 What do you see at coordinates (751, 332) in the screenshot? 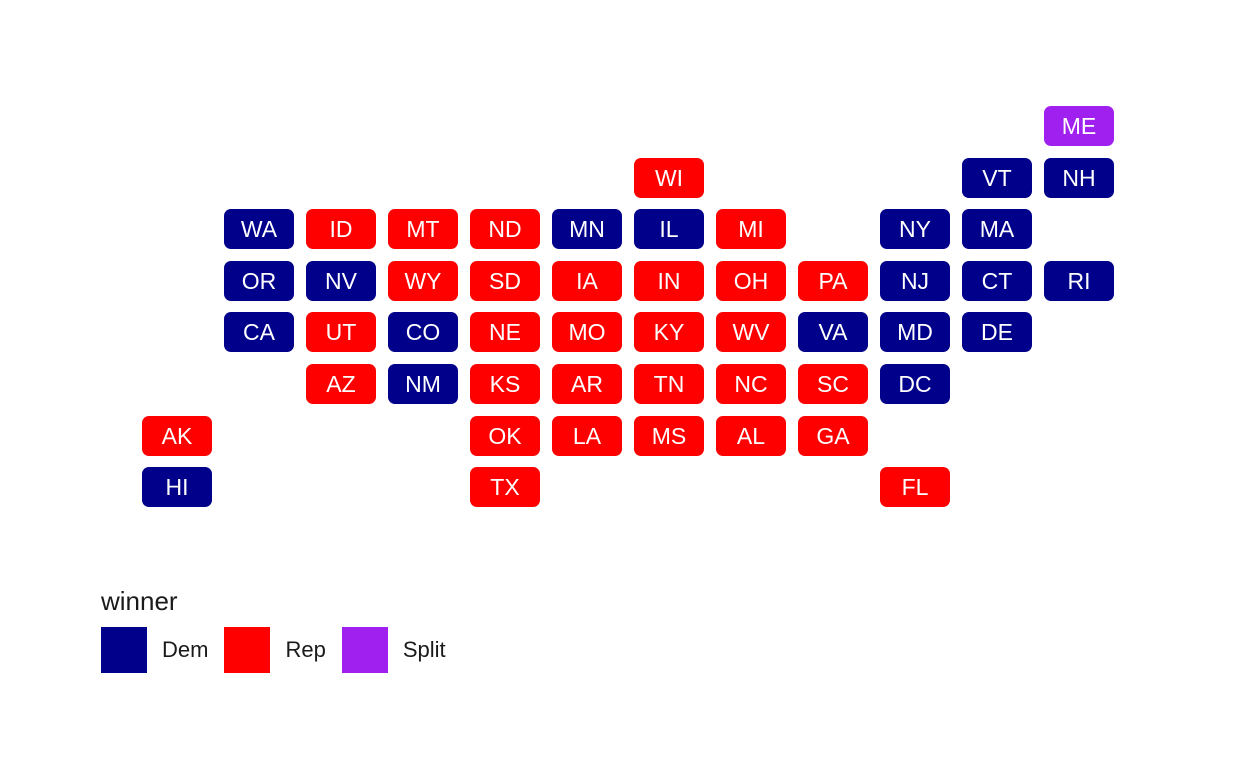
I see `state-tile-wv: WV` at bounding box center [751, 332].